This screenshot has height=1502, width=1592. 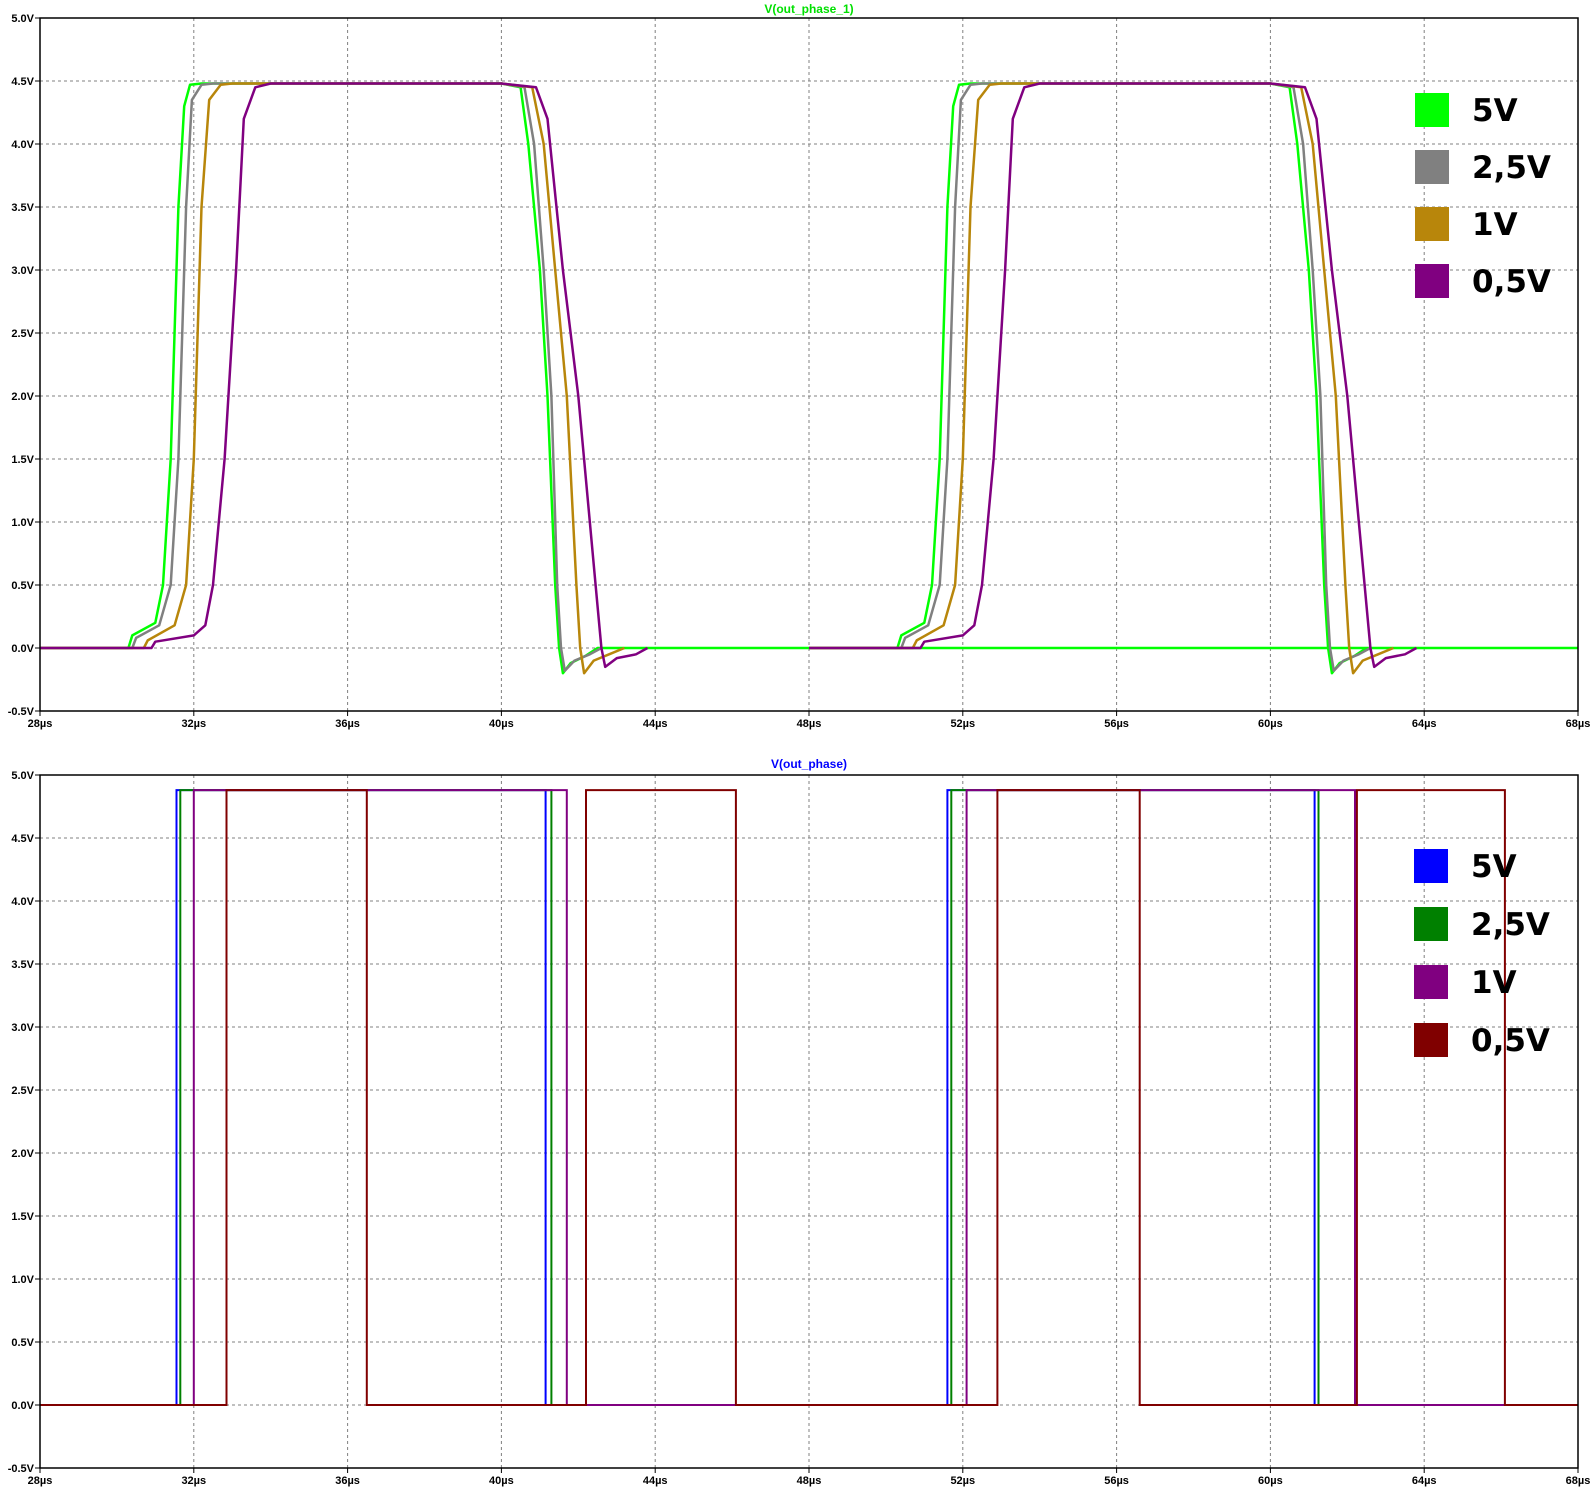 What do you see at coordinates (1482, 954) in the screenshot?
I see `plot-bottom-legend: 5V 2,5V 1V 0,5V` at bounding box center [1482, 954].